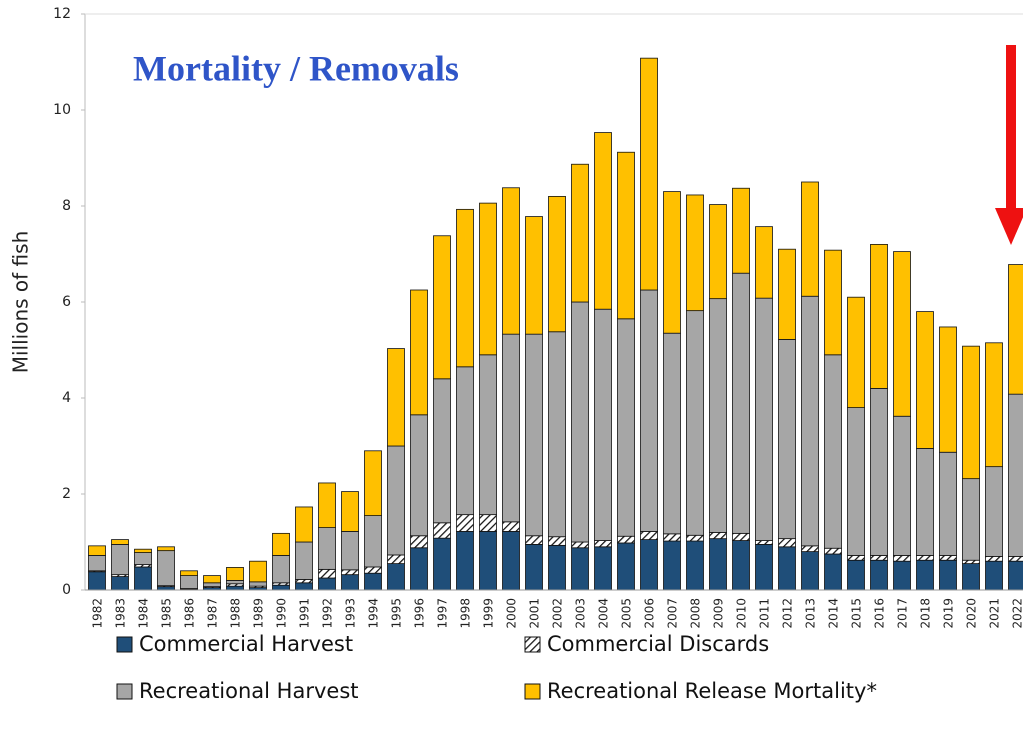 The image size is (1023, 733). I want to click on x-tick-label: 2011, so click(765, 613).